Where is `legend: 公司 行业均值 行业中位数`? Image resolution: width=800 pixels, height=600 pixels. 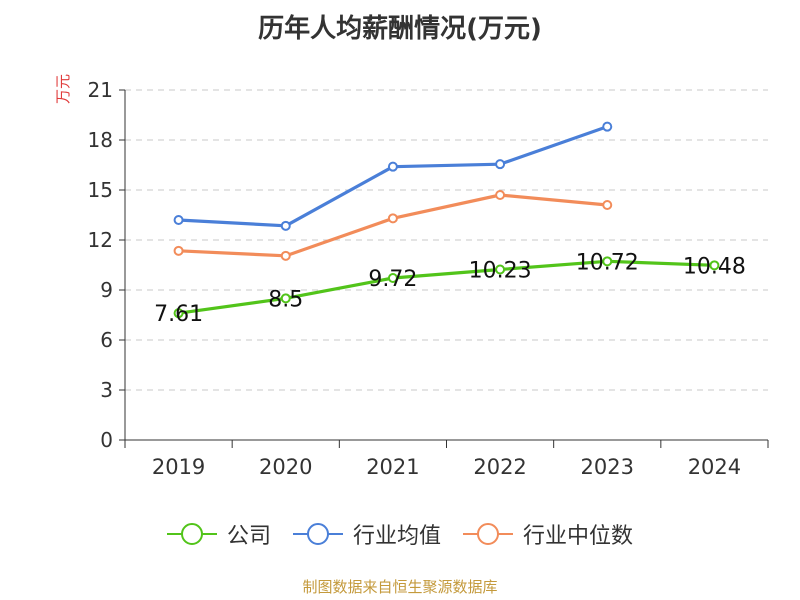 legend: 公司 行业均值 行业中位数 is located at coordinates (400, 534).